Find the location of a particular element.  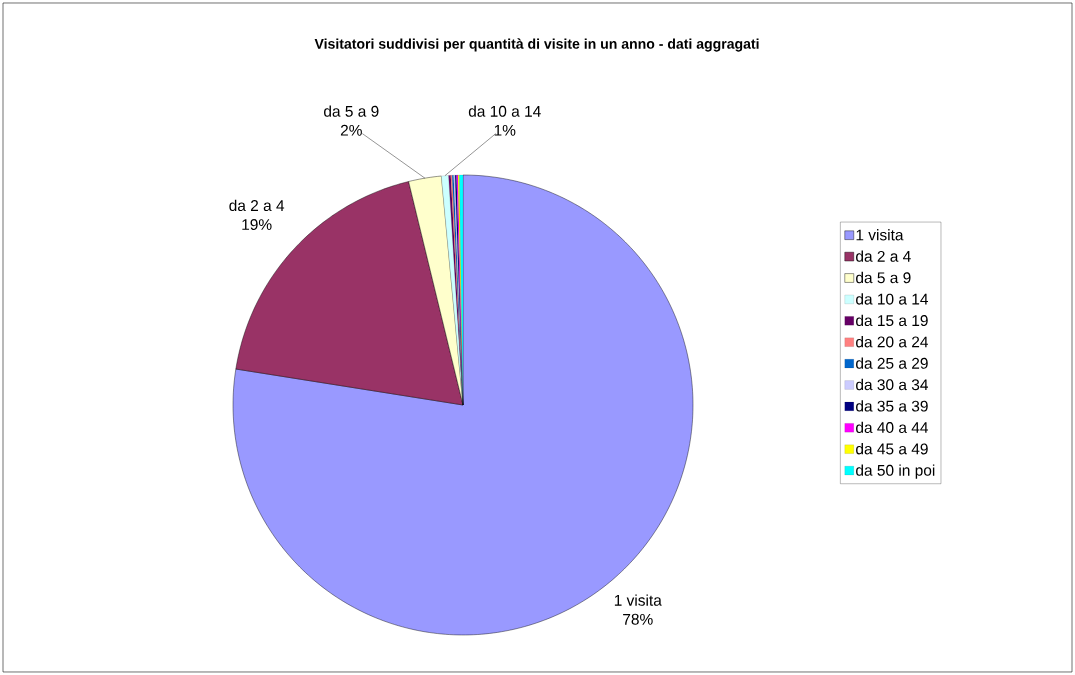

data-label: 78% is located at coordinates (638, 619).